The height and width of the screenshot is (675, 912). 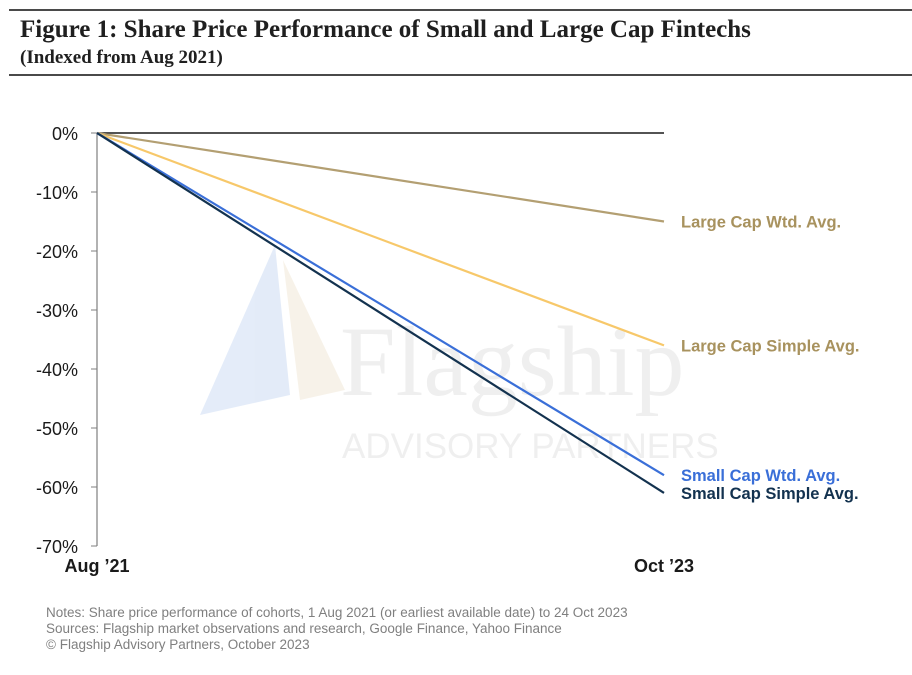 I want to click on series-label-2: Large Cap Simple Avg., so click(x=770, y=346).